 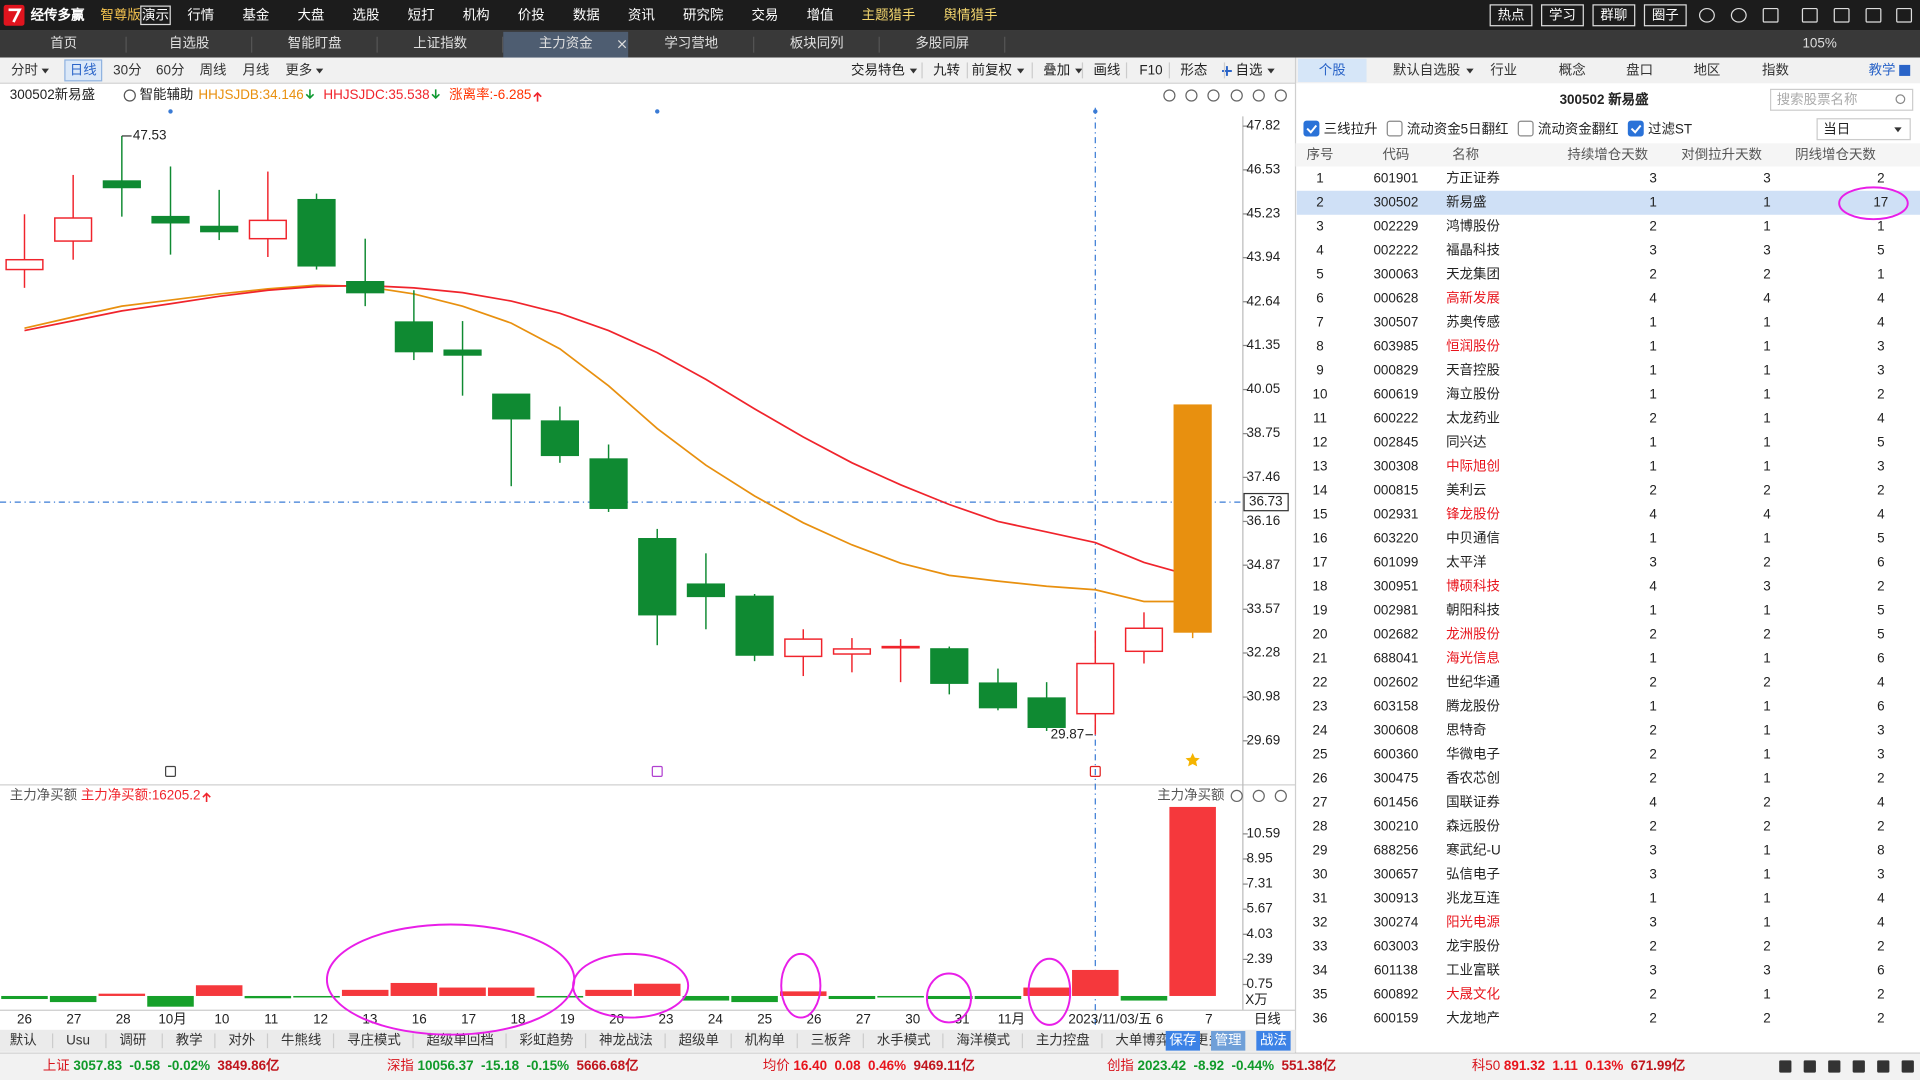 What do you see at coordinates (1473, 393) in the screenshot?
I see `cell: 海立股份` at bounding box center [1473, 393].